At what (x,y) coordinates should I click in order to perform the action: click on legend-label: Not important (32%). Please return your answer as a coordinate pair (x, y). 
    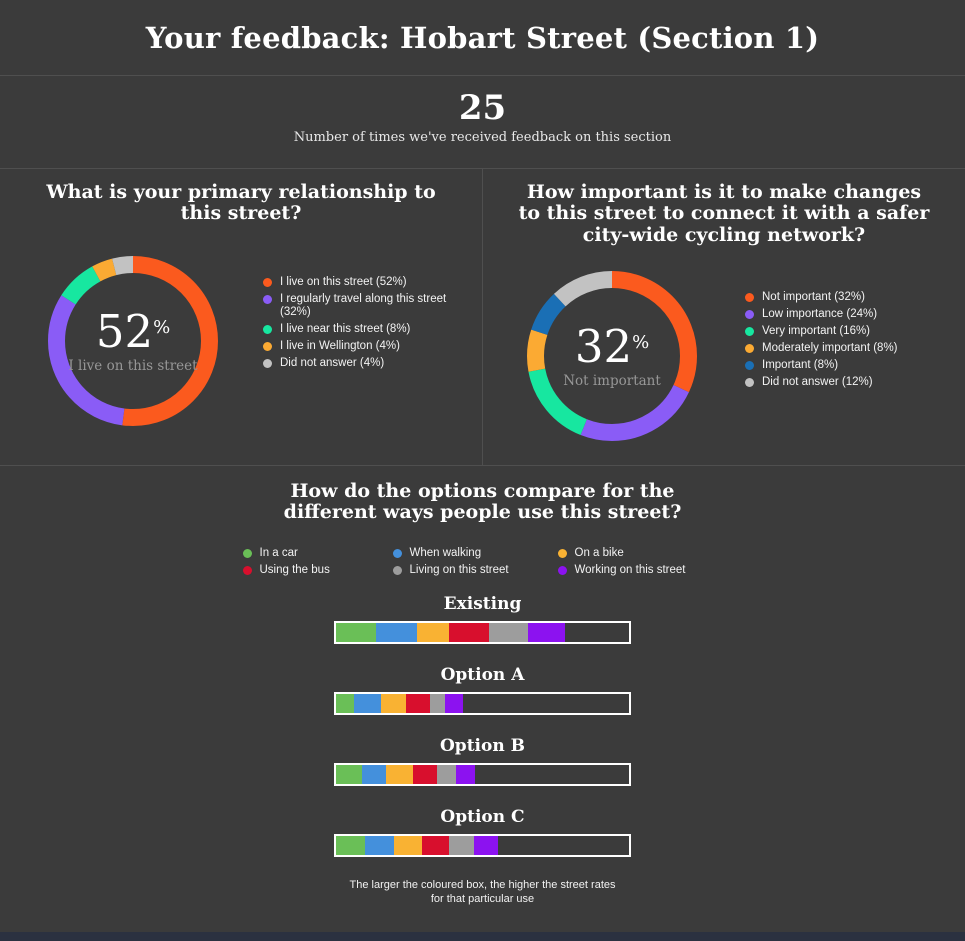
    Looking at the image, I should click on (813, 297).